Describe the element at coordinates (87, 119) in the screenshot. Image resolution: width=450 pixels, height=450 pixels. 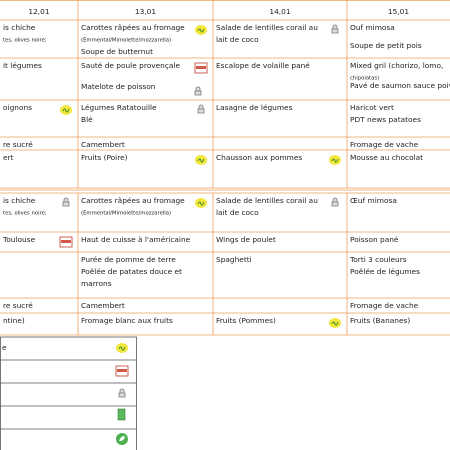
I see `menu-item: Blé` at that location.